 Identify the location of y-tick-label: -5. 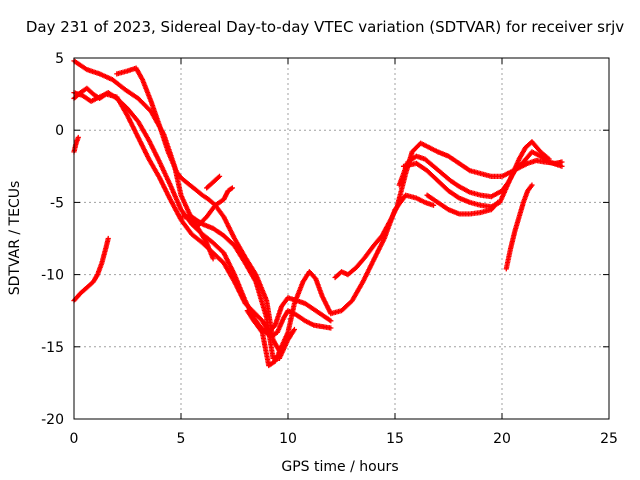
(57, 203).